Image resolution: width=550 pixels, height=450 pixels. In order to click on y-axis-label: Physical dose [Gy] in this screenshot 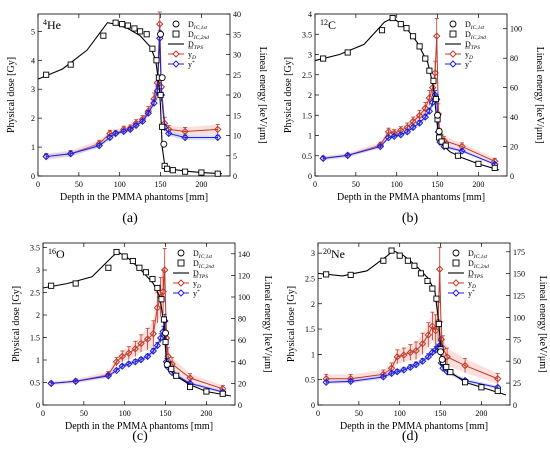, I will do `click(291, 324)`.